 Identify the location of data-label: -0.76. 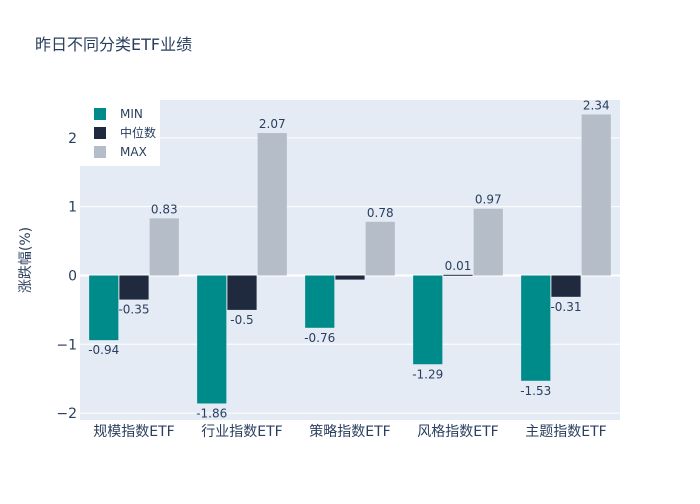
(319, 338).